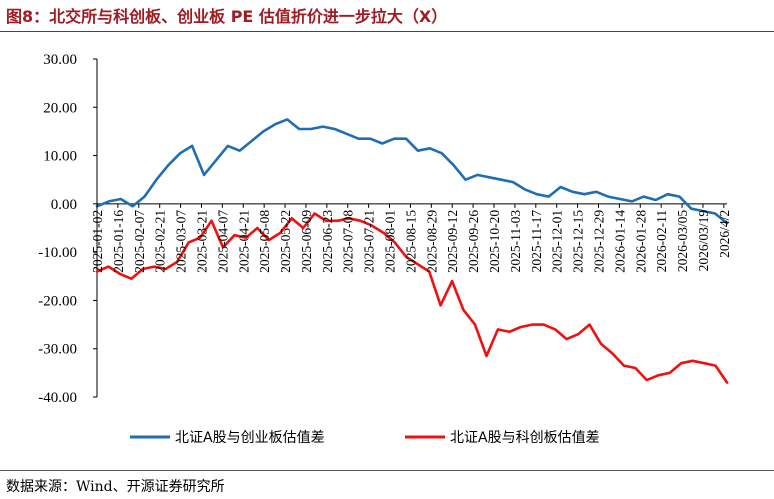 The width and height of the screenshot is (774, 499). I want to click on figure-title: 图8：北交所与科创板、创业板 PE 估值折价进一步拉大（X）, so click(227, 16).